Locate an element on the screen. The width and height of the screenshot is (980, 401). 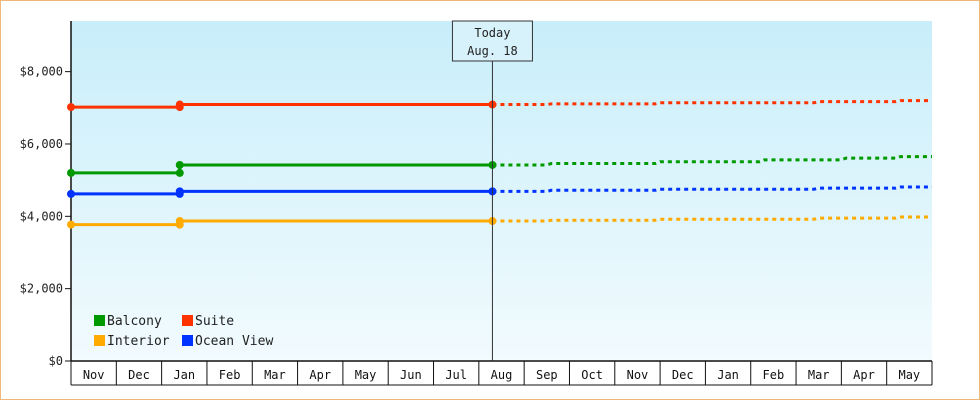
month-label: Oct is located at coordinates (592, 375).